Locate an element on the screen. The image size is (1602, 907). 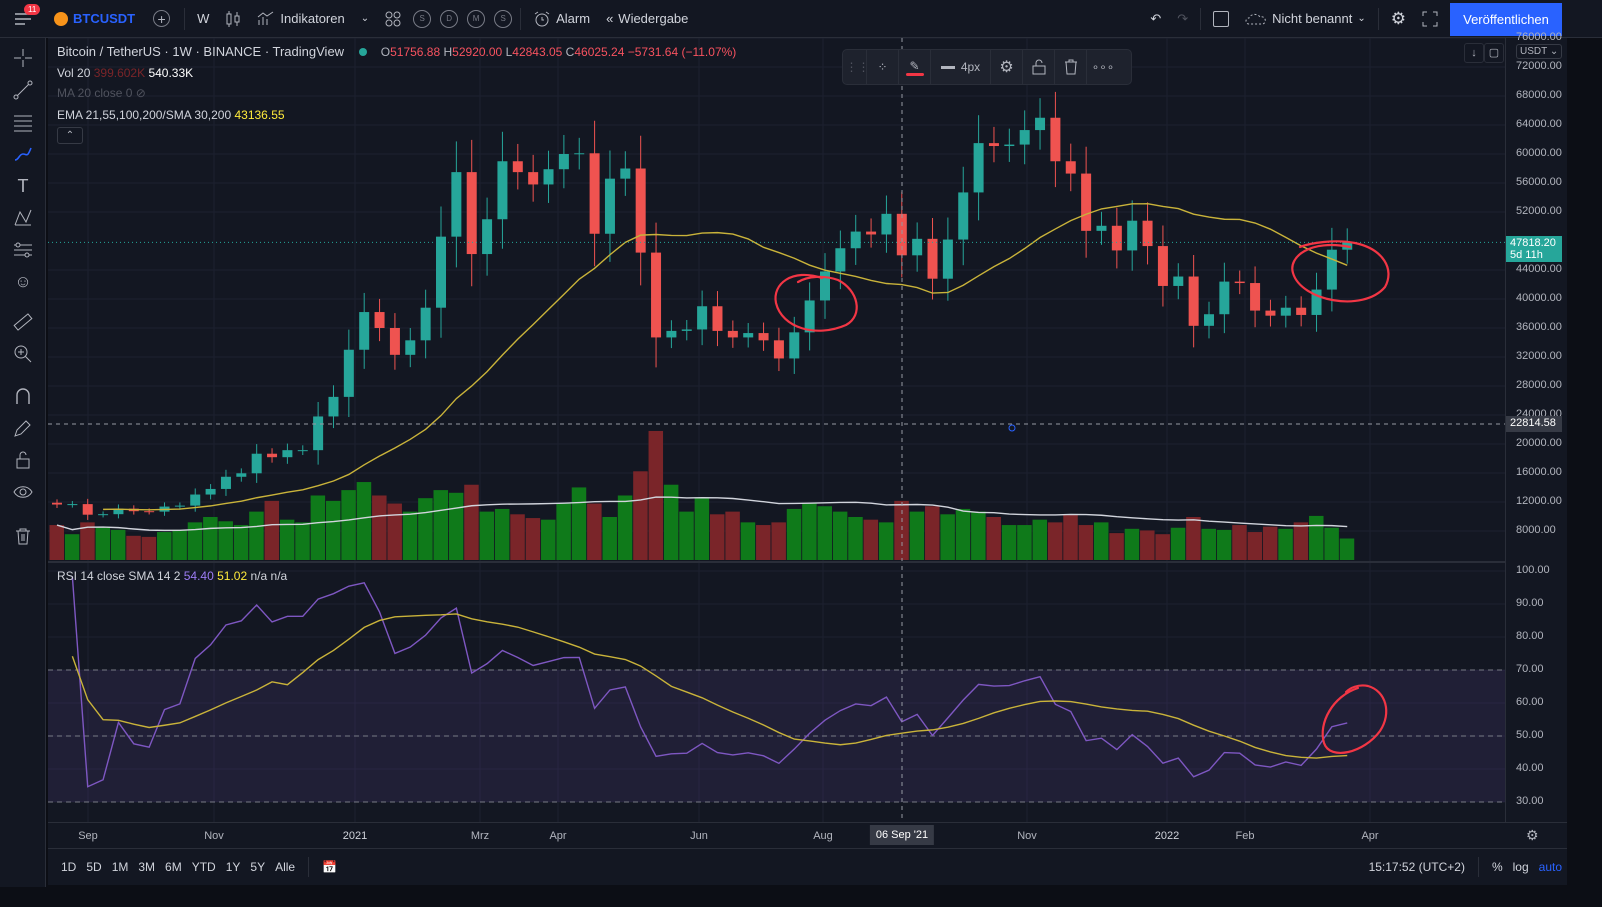
prediction-tool is located at coordinates (23, 250).